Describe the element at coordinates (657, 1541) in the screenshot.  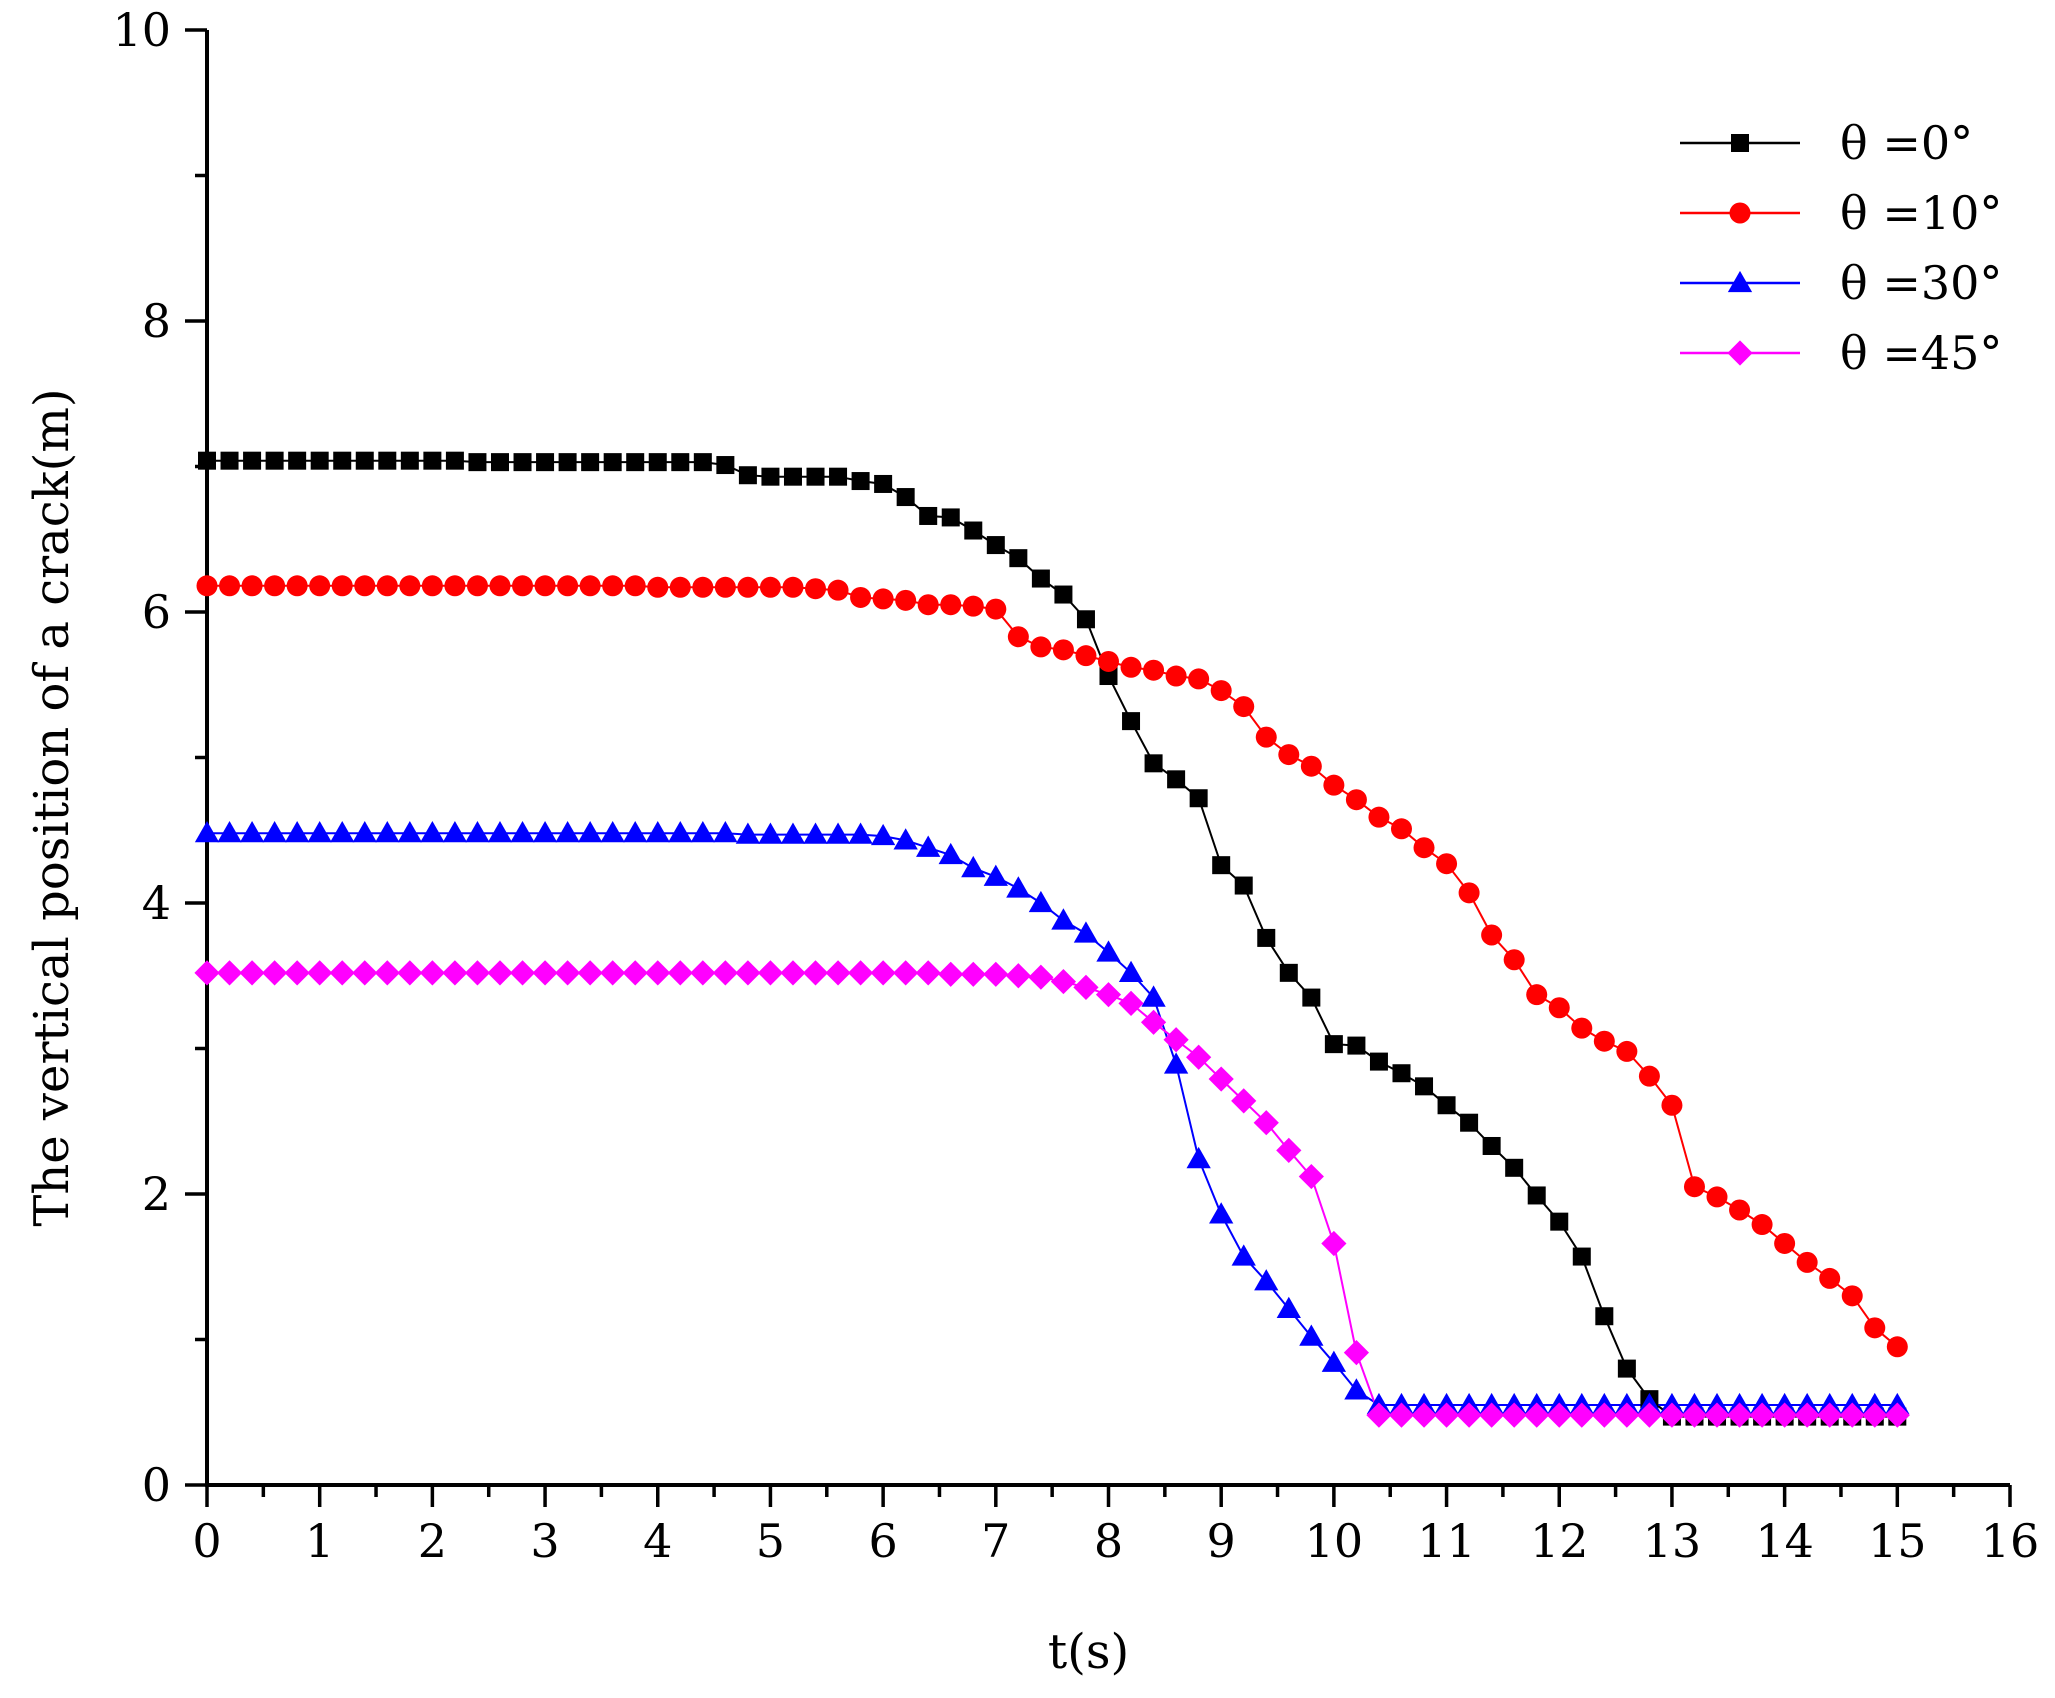
I see `x-tick-label: 4` at that location.